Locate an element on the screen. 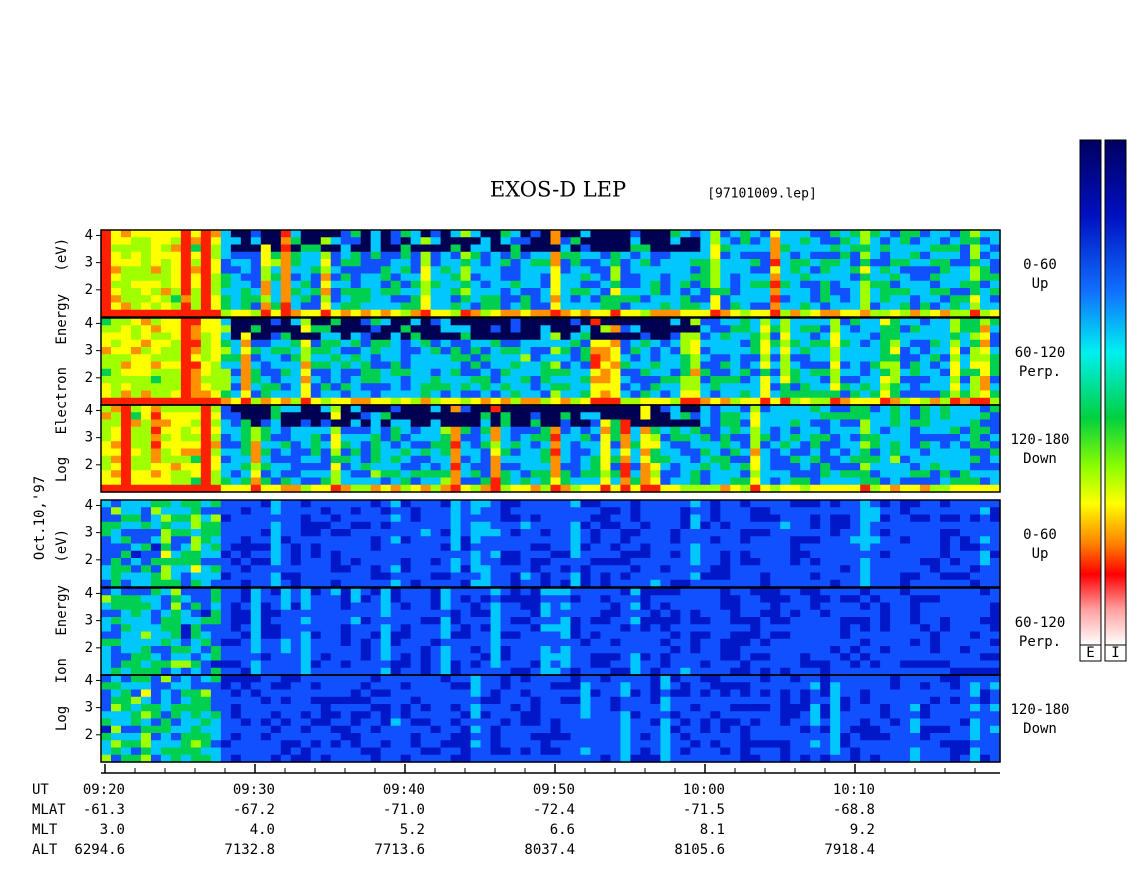 This screenshot has height=875, width=1130. electron-y-label: Log Electron Energy (eV) is located at coordinates (62, 360).